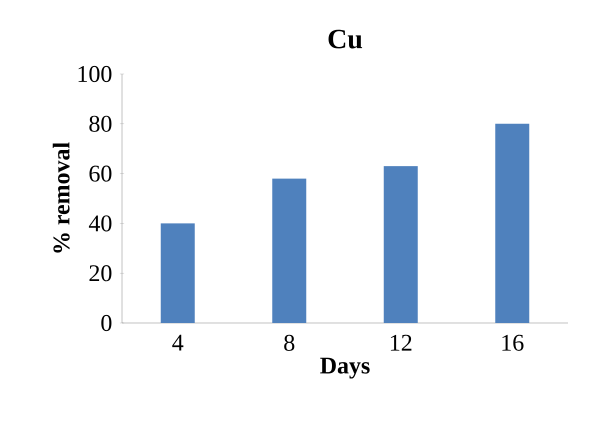 This screenshot has width=589, height=425. Describe the element at coordinates (95, 74) in the screenshot. I see `y-tick-label: 100` at that location.